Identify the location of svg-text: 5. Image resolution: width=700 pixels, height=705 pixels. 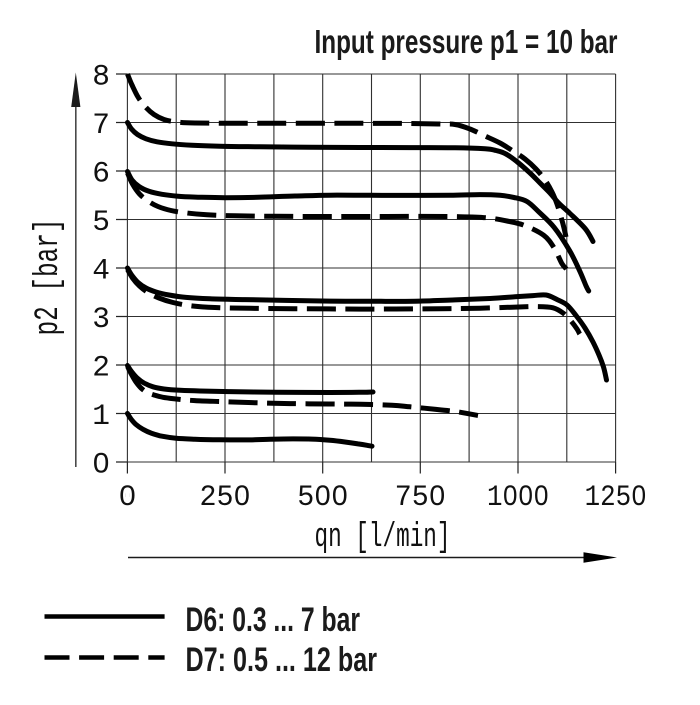
(101, 222).